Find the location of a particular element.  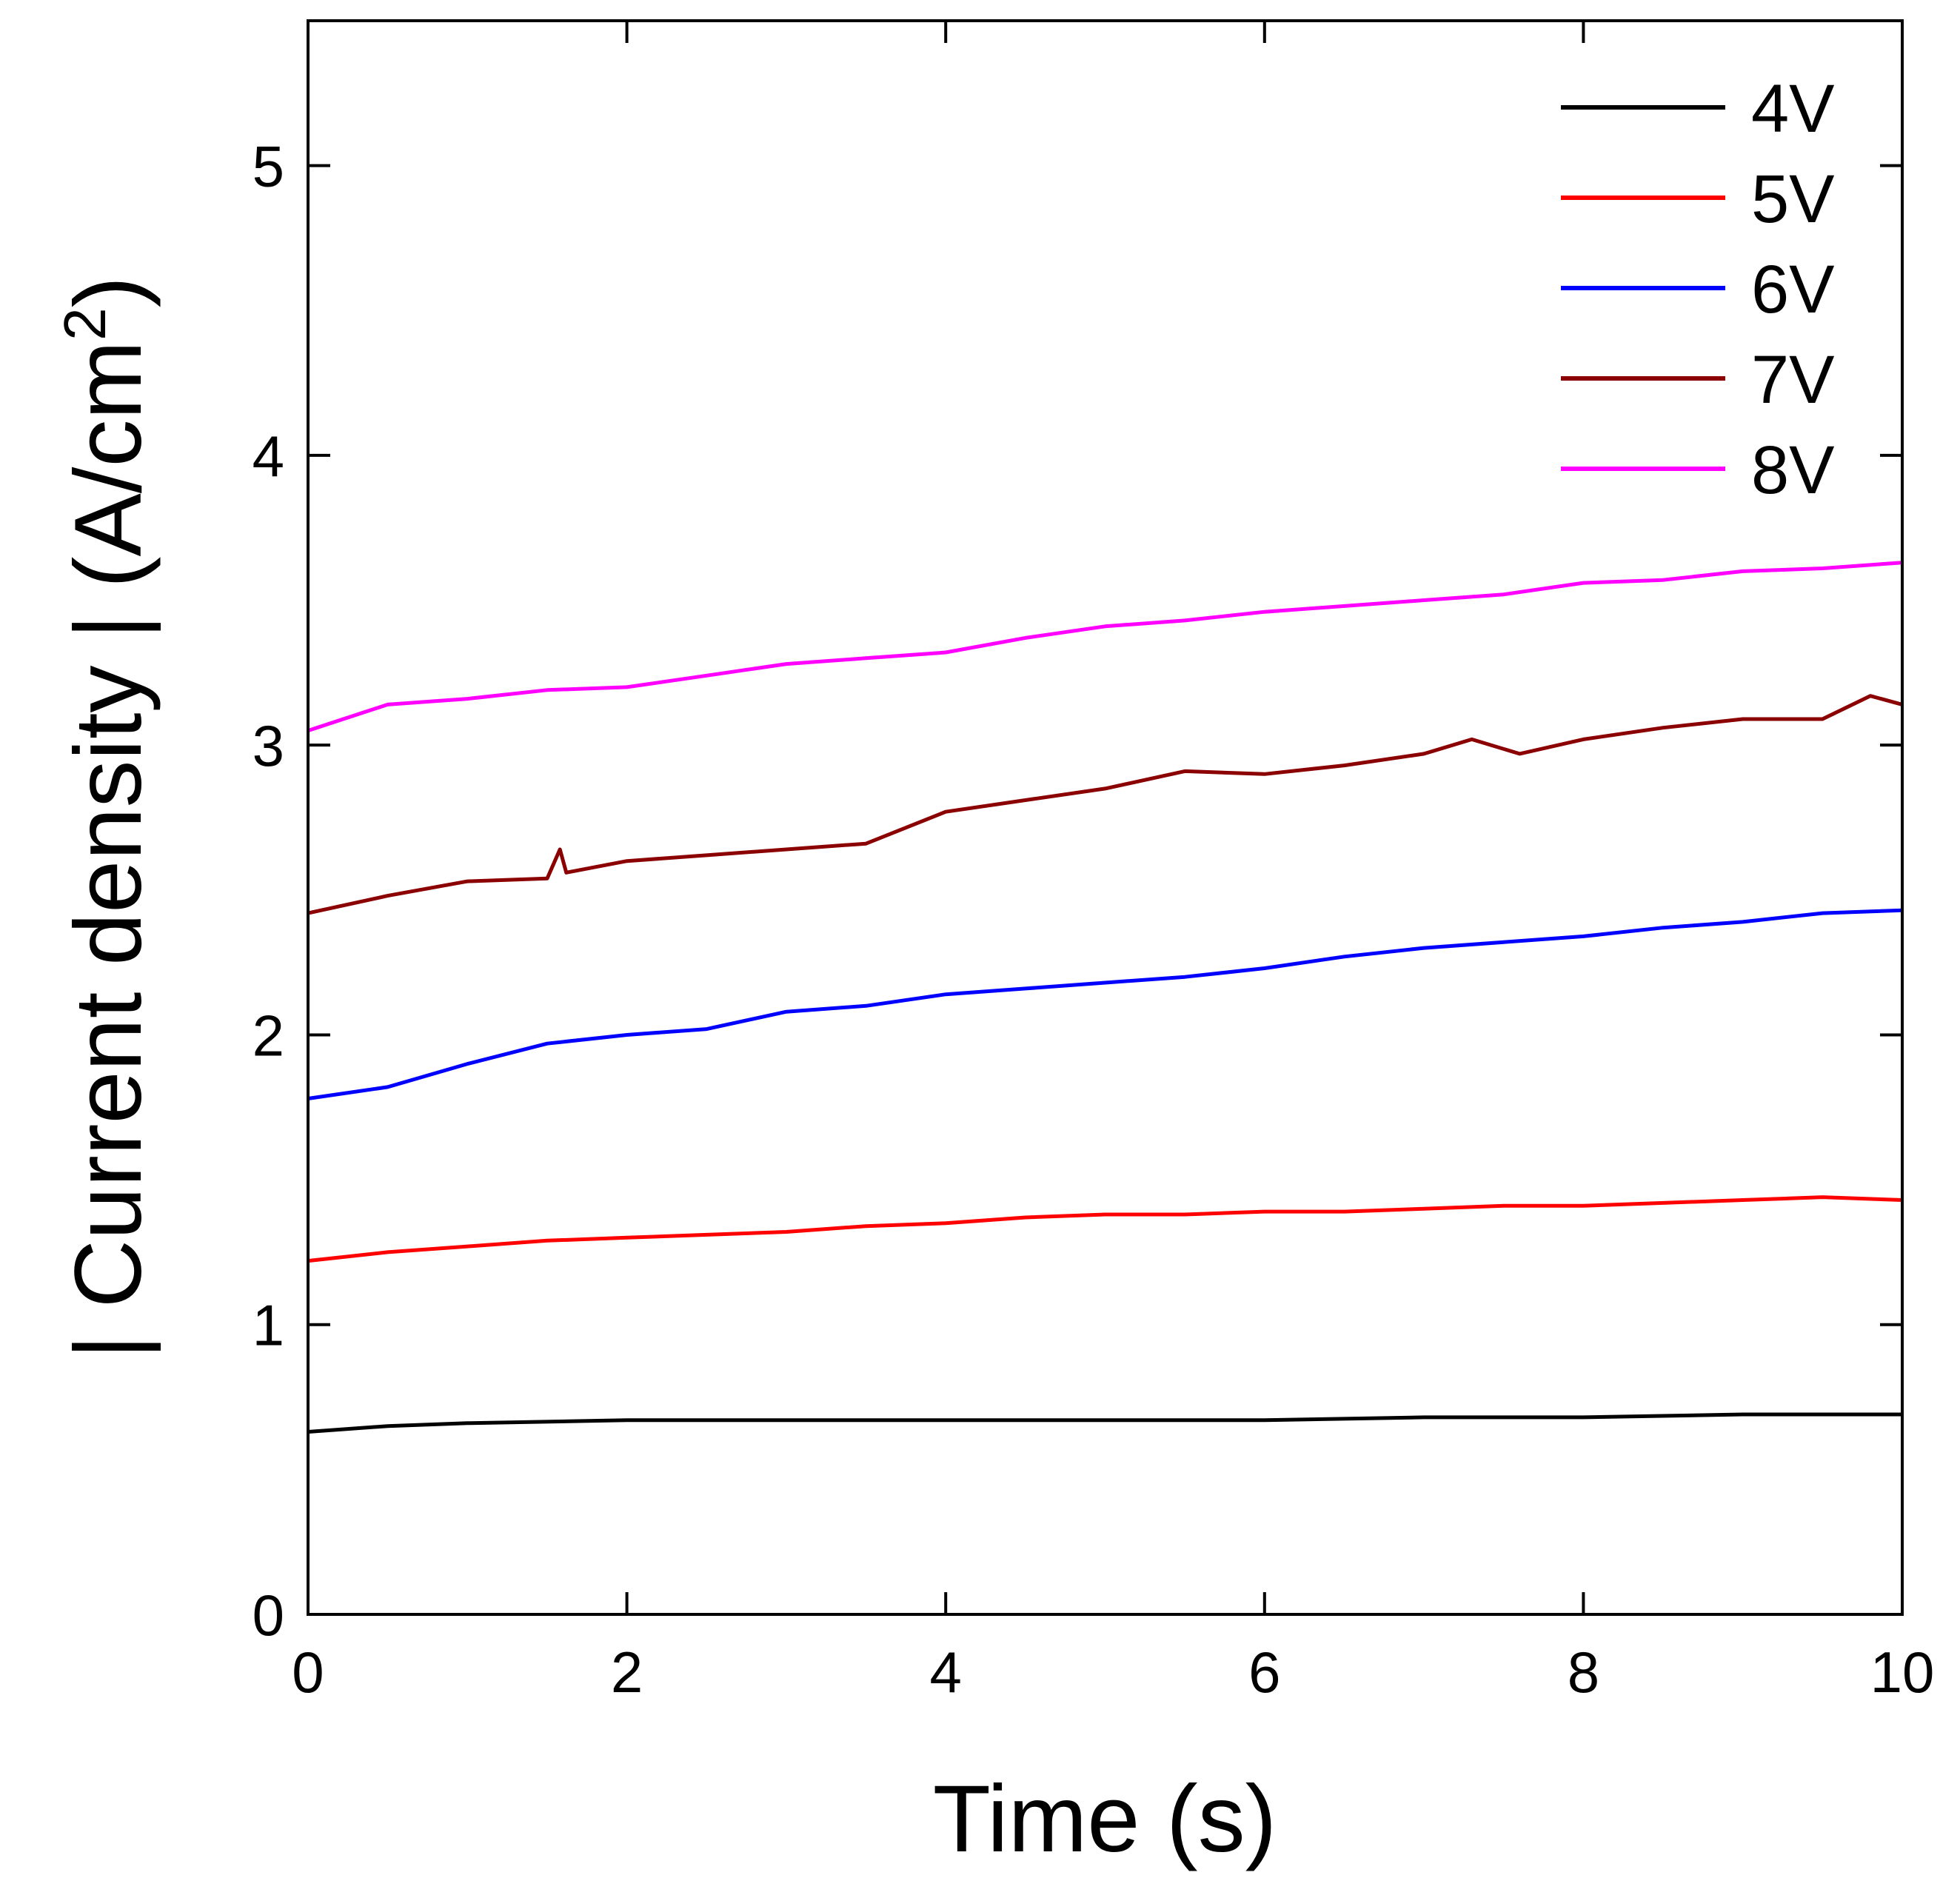

legend-label-1: 5V is located at coordinates (1793, 199).